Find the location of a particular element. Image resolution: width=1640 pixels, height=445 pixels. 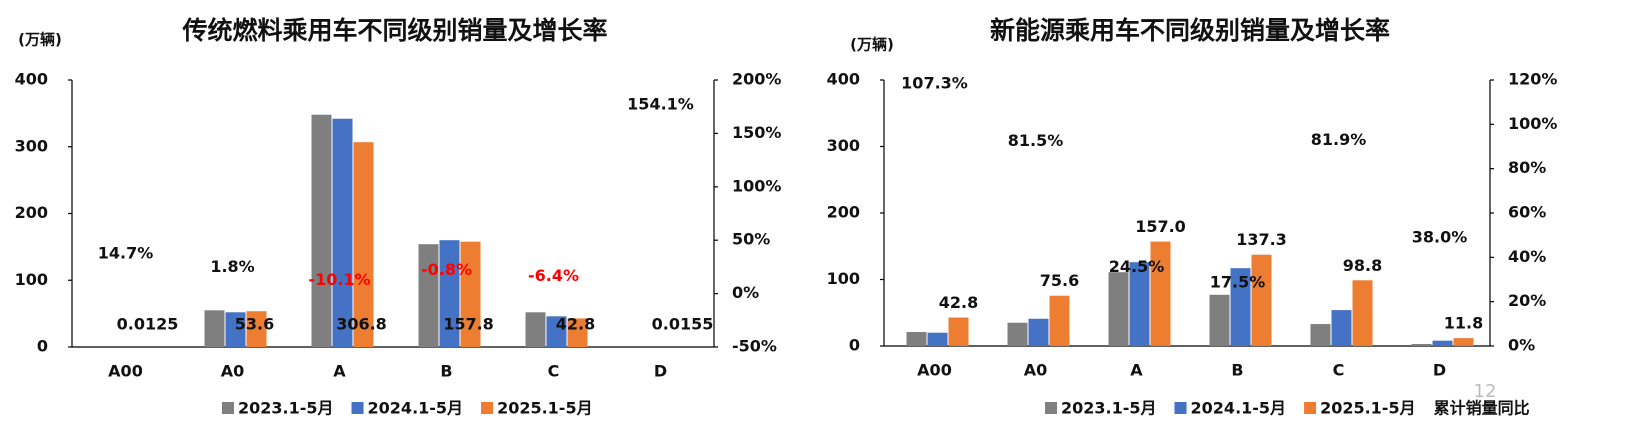

page-number: 12 is located at coordinates (1485, 391).